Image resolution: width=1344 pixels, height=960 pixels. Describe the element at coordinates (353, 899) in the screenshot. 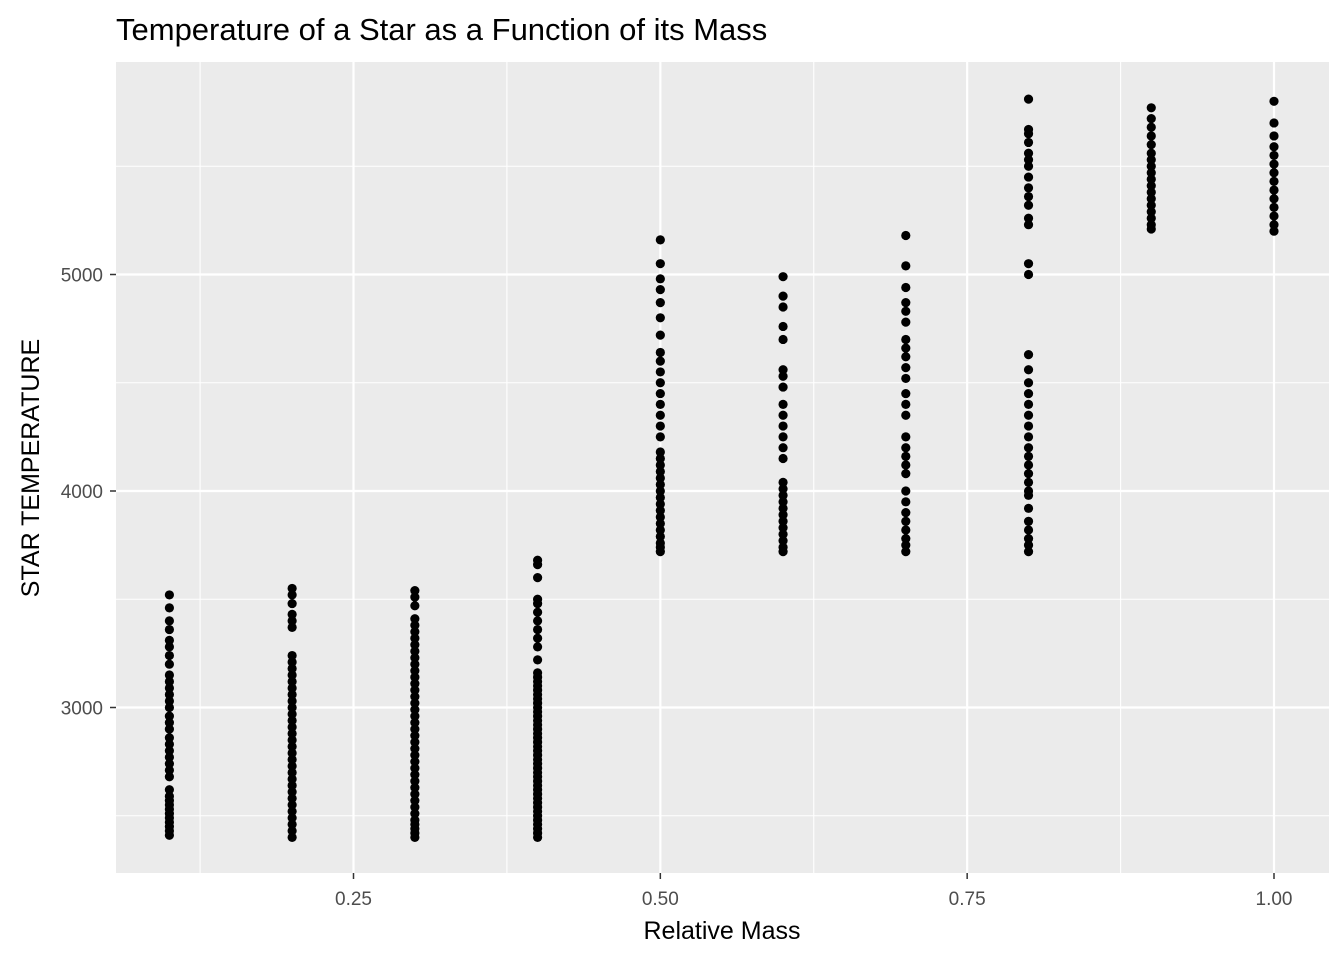

I see `x-tick-label: 0.25` at that location.